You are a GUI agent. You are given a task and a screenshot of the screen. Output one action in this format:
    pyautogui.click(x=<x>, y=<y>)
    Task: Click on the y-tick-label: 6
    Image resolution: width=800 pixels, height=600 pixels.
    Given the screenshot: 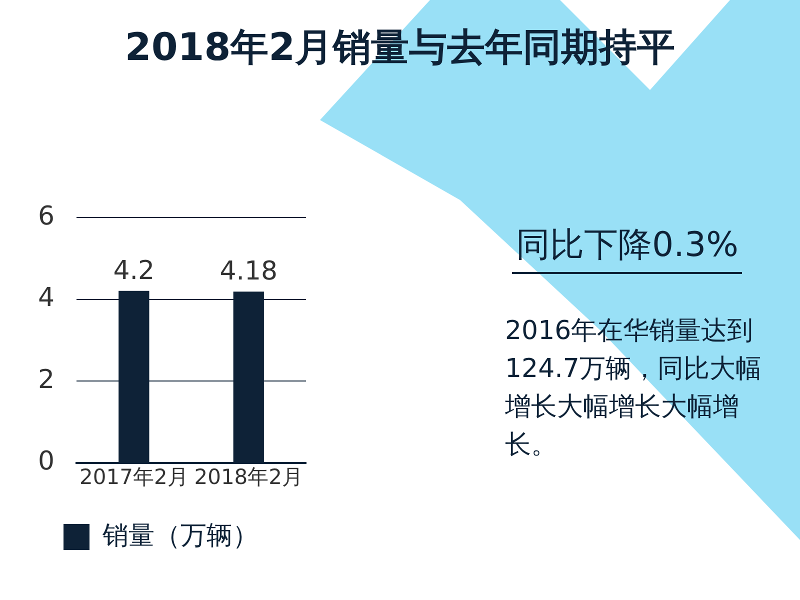 What is the action you would take?
    pyautogui.click(x=46, y=216)
    